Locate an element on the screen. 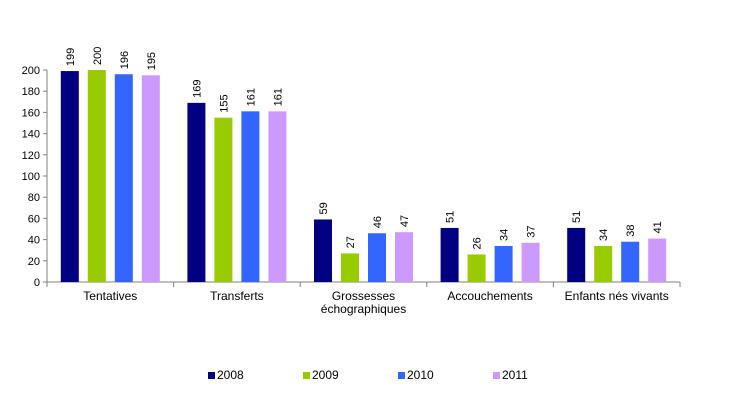 The image size is (730, 409). data-label: 196 is located at coordinates (125, 60).